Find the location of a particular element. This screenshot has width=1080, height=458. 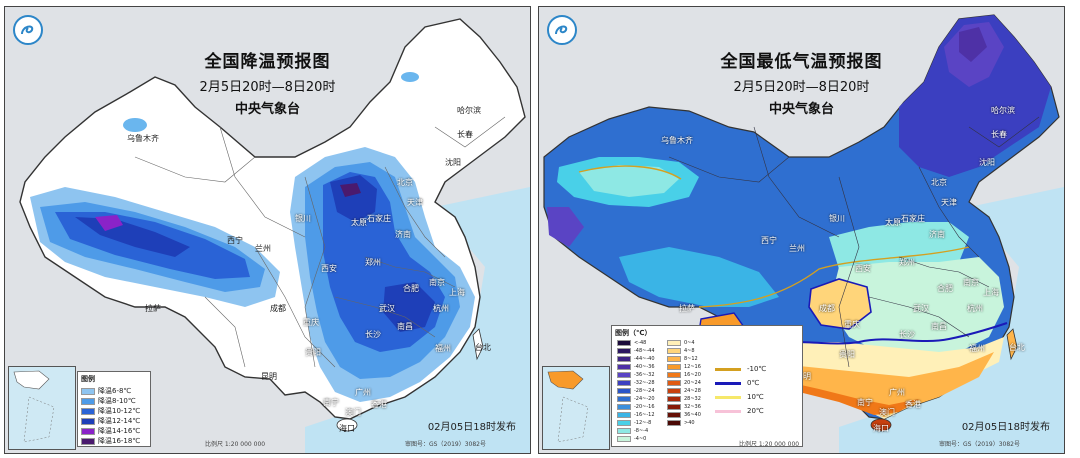

temp-minus4-east-area is located at coordinates (916, 307).